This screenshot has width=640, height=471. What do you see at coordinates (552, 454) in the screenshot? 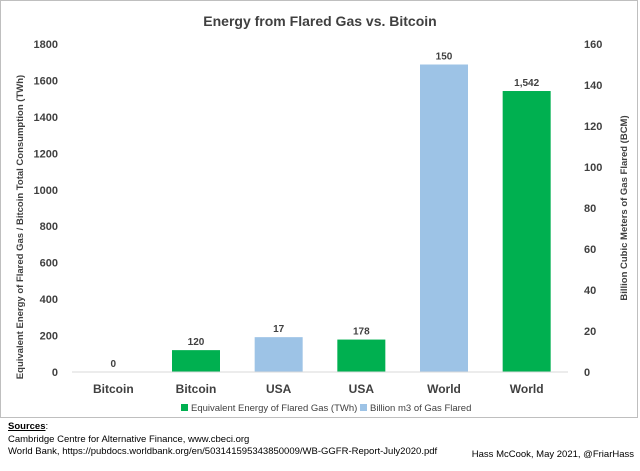
I see `credit-text: Hass McCook, May 2021, @FriarHass` at bounding box center [552, 454].